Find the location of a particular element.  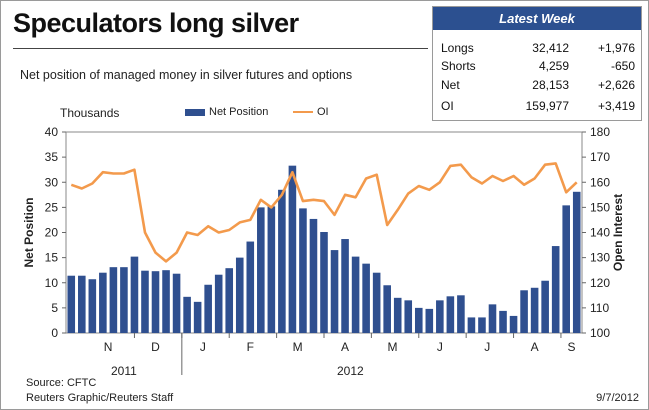

month-label: D is located at coordinates (155, 347).